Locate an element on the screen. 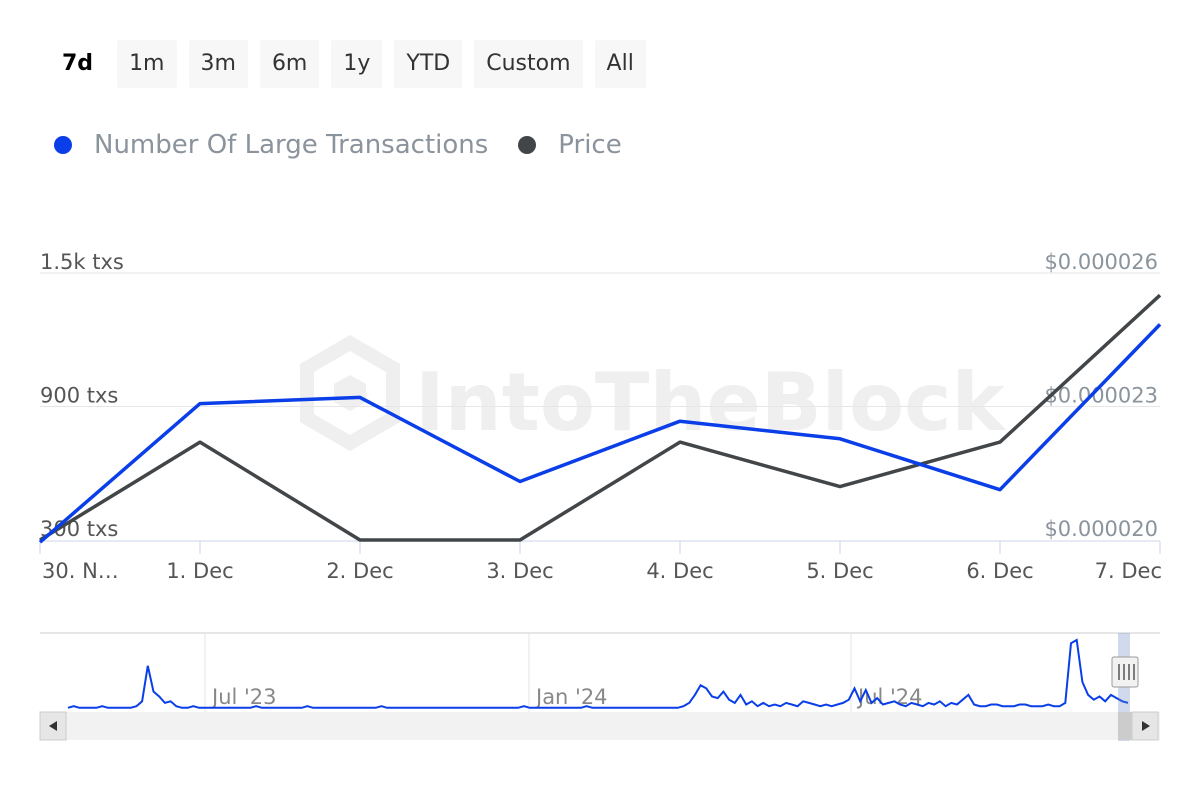  chevron-left-icon is located at coordinates (53, 726).